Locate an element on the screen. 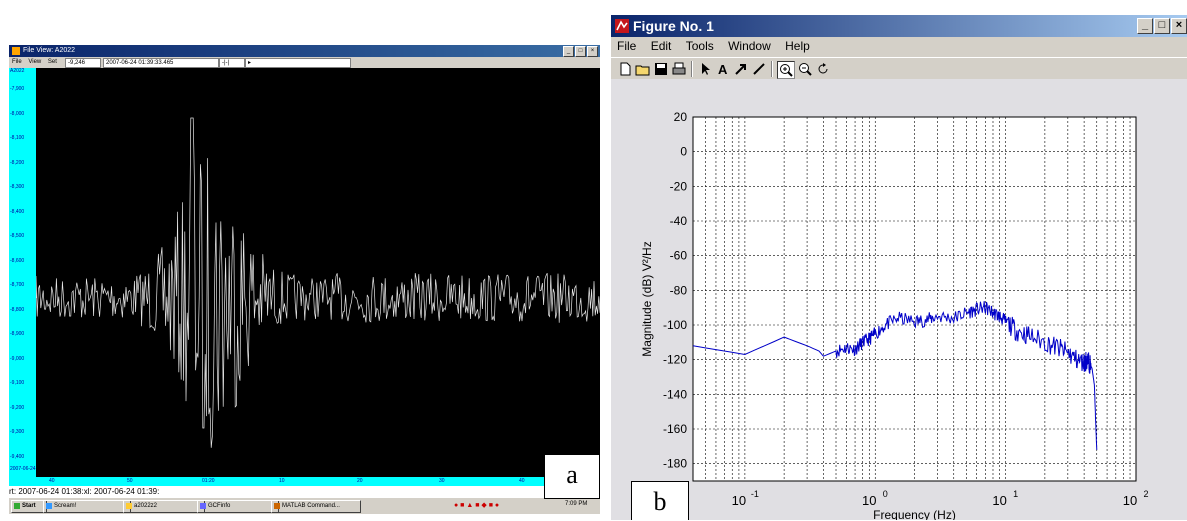 This screenshot has width=1187, height=521. amplitude-tick: -8,100 is located at coordinates (17, 138).